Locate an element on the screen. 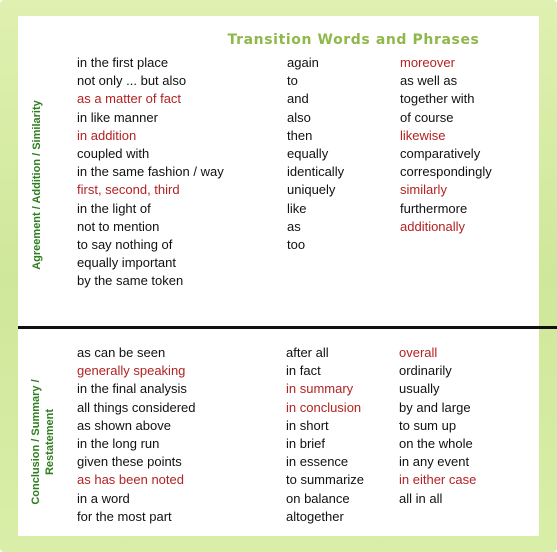  transition-phrase: moreover is located at coordinates (427, 62).